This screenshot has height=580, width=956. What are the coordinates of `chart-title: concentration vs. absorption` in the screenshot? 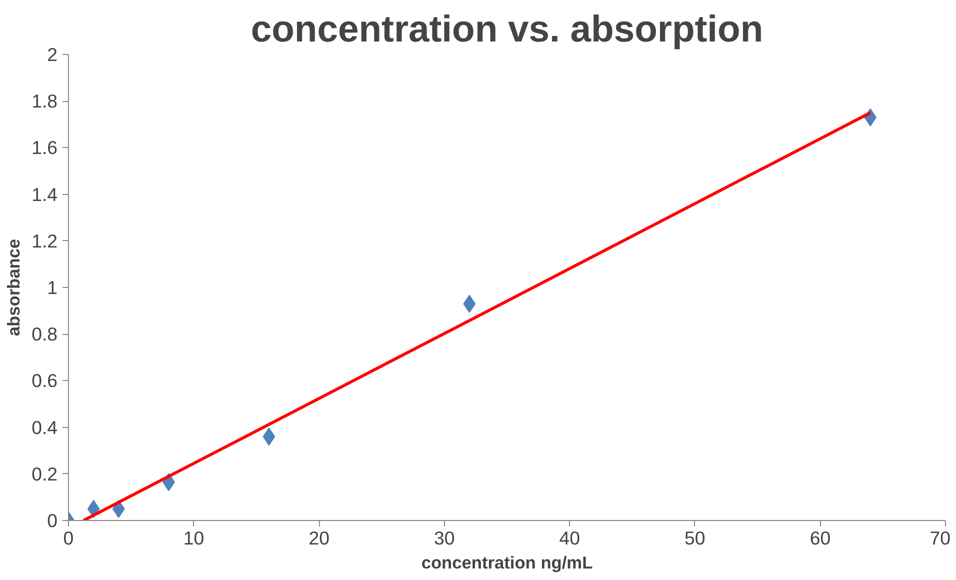 It's located at (507, 29).